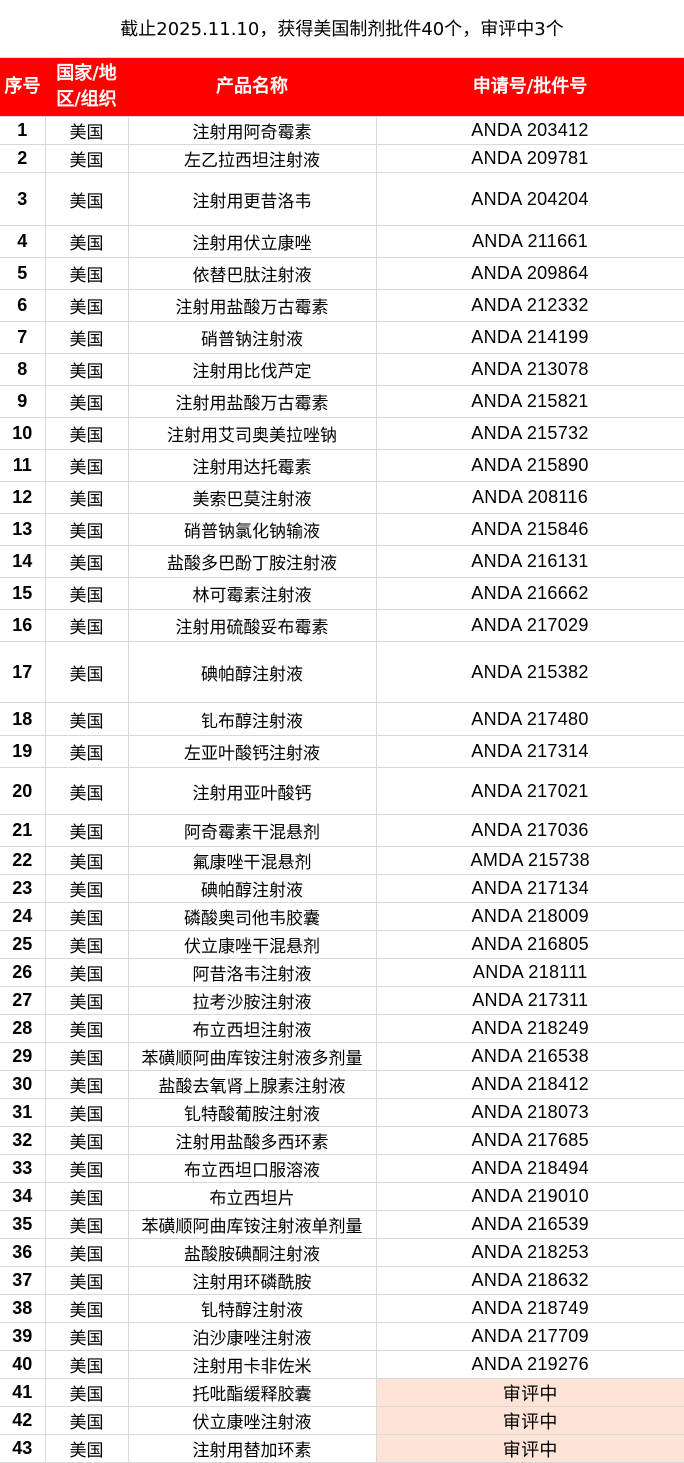 The width and height of the screenshot is (684, 1463). Describe the element at coordinates (342, 1056) in the screenshot. I see `table-row: 29 美国 苯磺顺阿曲库铵注射液多剂量 ANDA 216538` at that location.